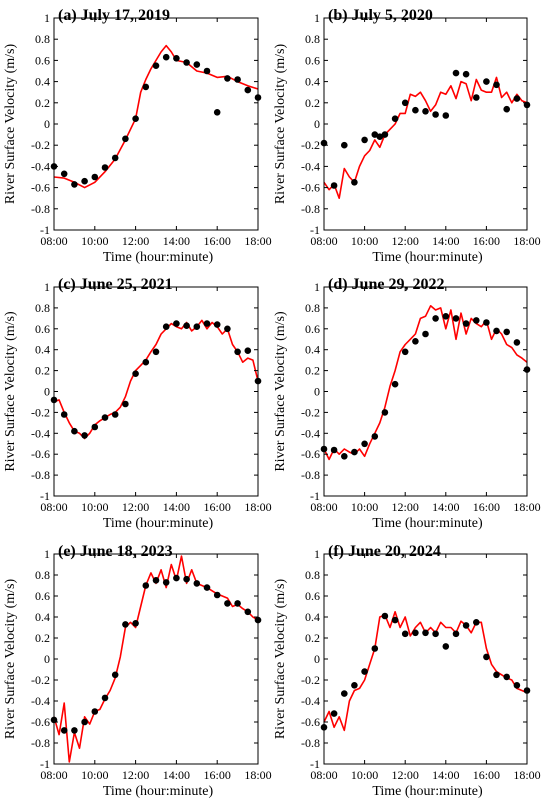 This screenshot has height=806, width=550. Describe the element at coordinates (323, 775) in the screenshot. I see `x-tick-label: 08:00` at that location.